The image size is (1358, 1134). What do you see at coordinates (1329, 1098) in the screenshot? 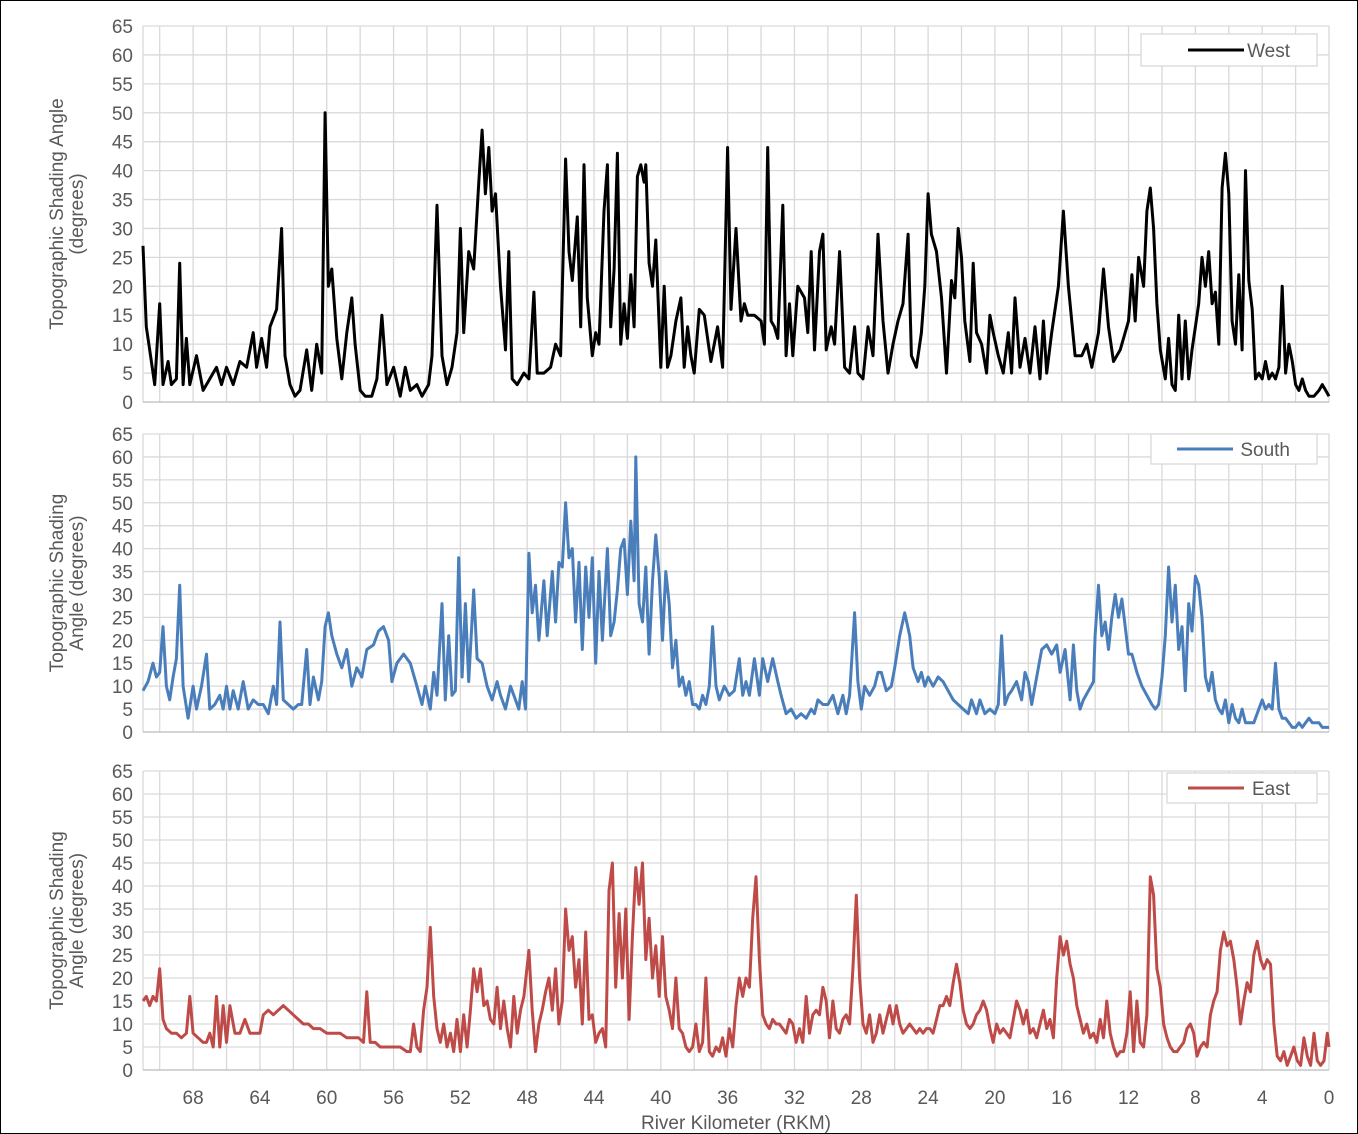
I see `x-tick-label: 0` at bounding box center [1329, 1098].